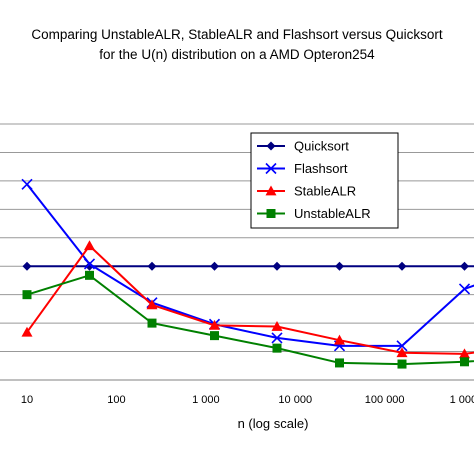  I want to click on legend-label: UnstableALR, so click(332, 213).